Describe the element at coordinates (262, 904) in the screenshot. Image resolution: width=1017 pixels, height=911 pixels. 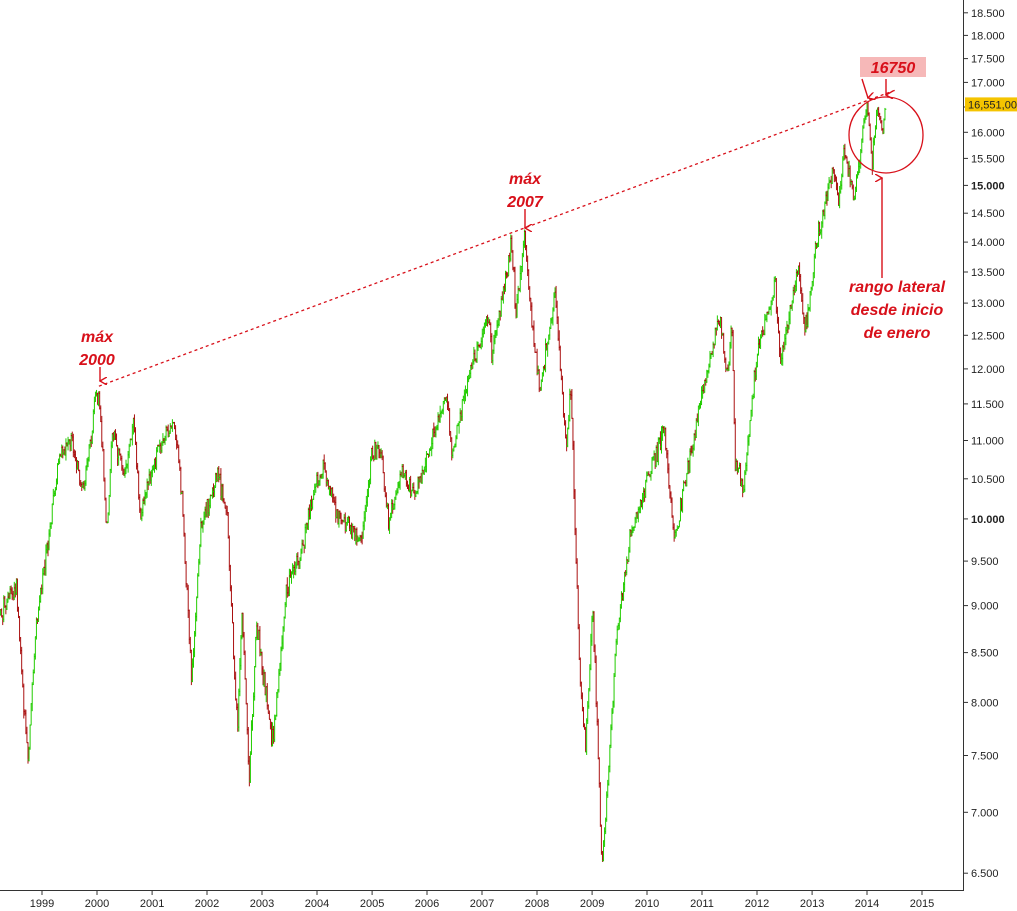
I see `x-tick-label: 2003` at that location.